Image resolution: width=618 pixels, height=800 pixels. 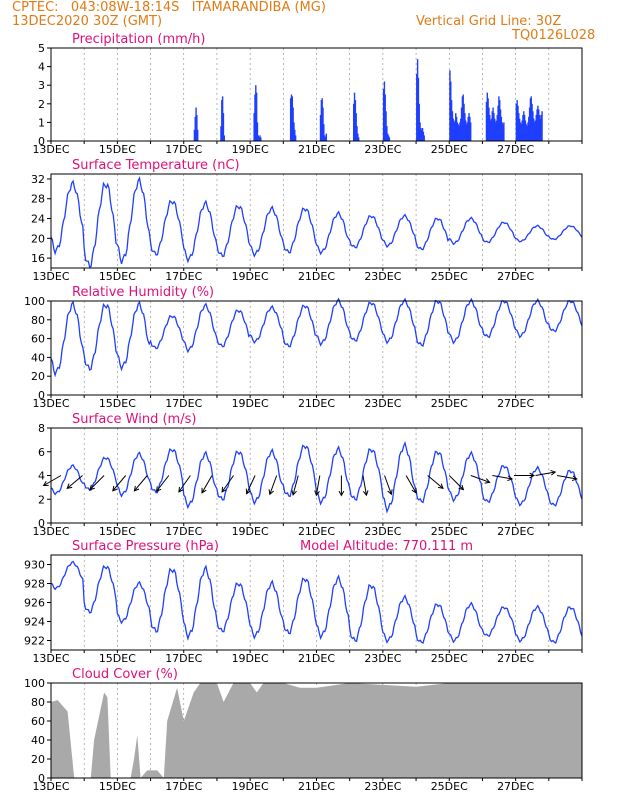 I want to click on panel-5-xtick-label: 17DEC, so click(x=183, y=658).